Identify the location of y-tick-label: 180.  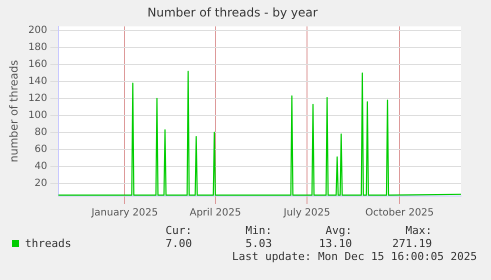
(38, 48).